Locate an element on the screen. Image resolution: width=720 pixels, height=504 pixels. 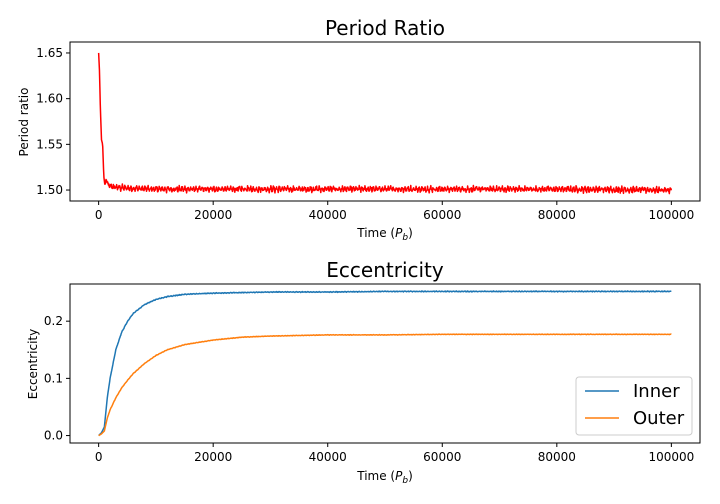
chart-title: Eccentricity is located at coordinates (385, 270).